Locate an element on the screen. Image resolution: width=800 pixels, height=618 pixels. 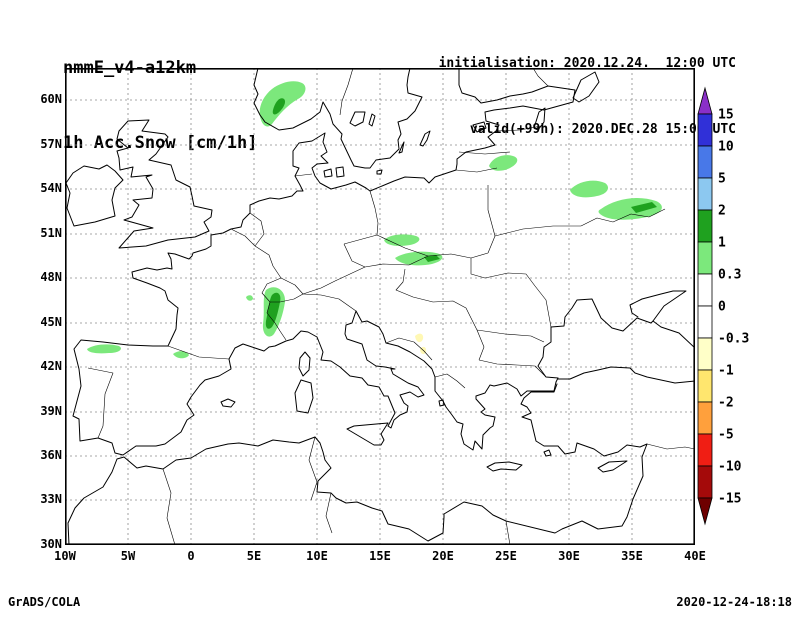
lon-tick-label: 25E is located at coordinates (506, 556).